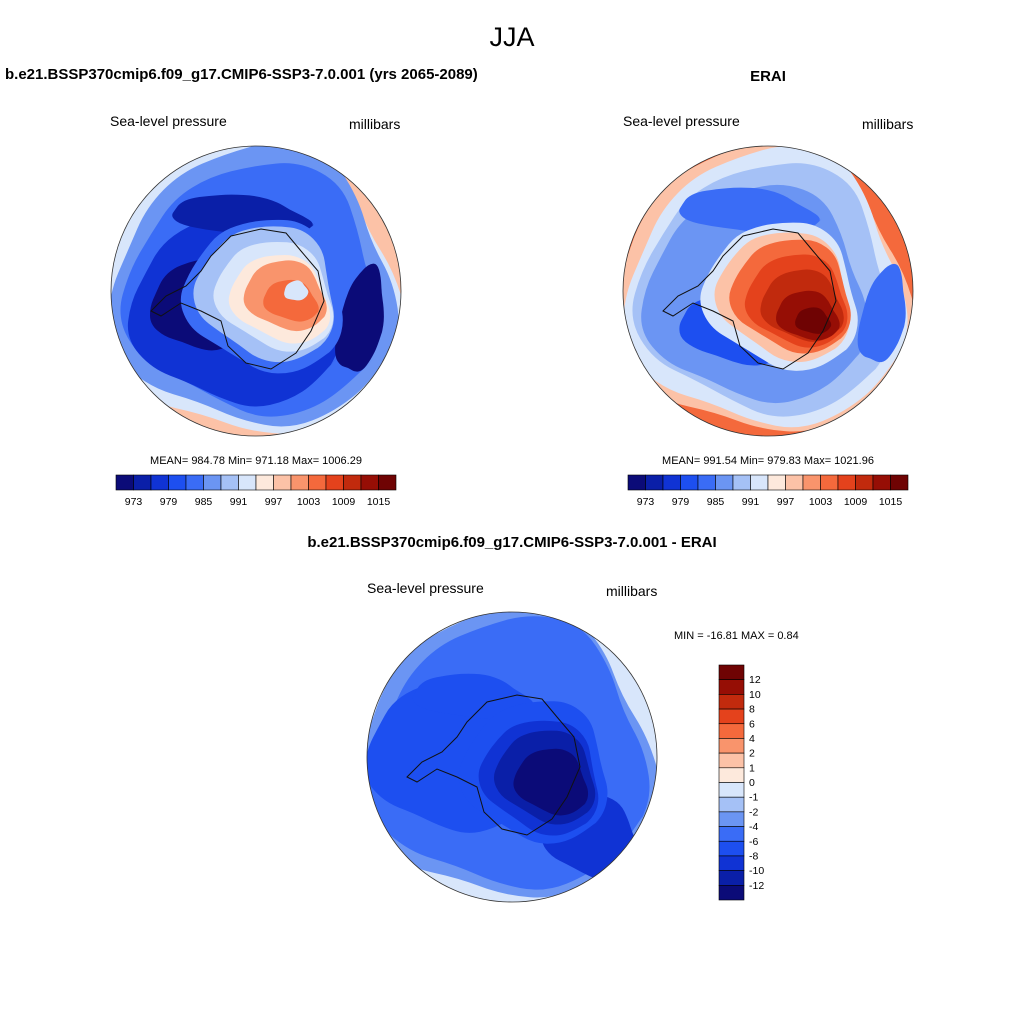 This screenshot has height=1024, width=1024. I want to click on panel-2-colorbar-tick-label: 997, so click(786, 502).